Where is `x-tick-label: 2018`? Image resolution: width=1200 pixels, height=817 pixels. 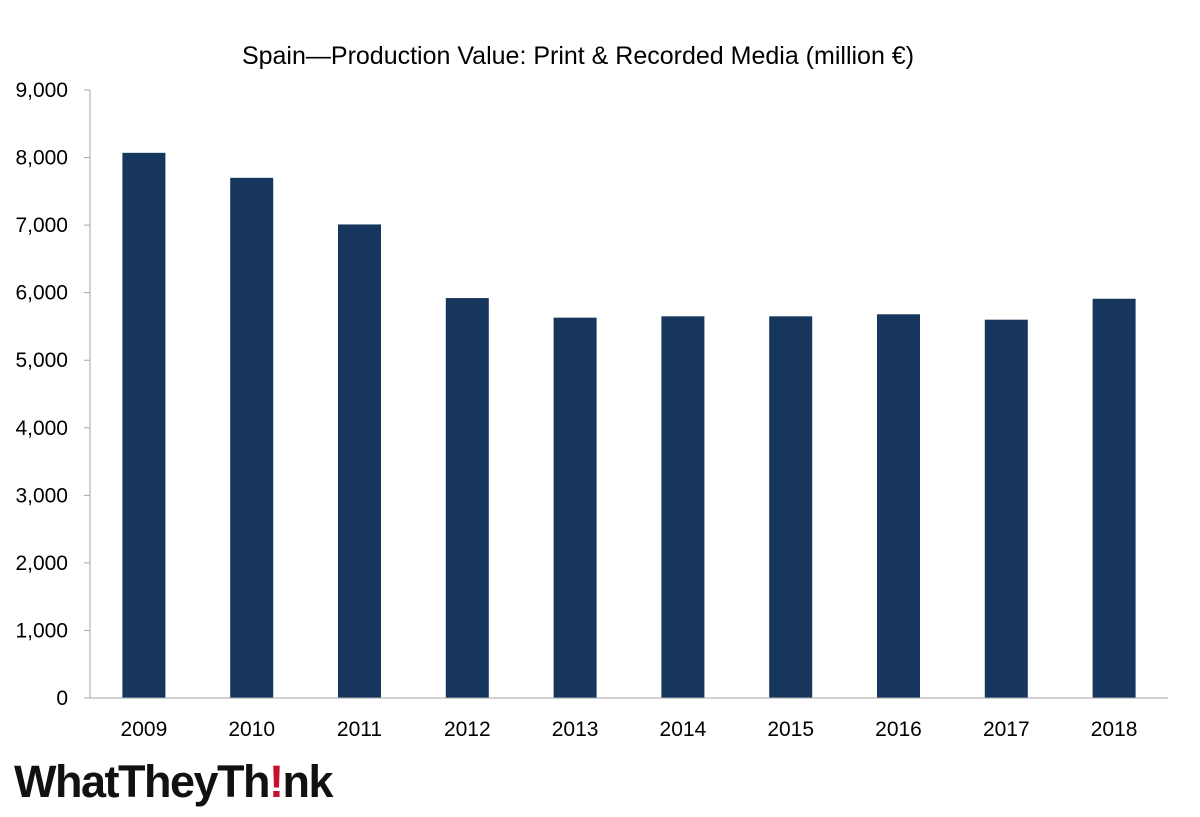 x-tick-label: 2018 is located at coordinates (1114, 729).